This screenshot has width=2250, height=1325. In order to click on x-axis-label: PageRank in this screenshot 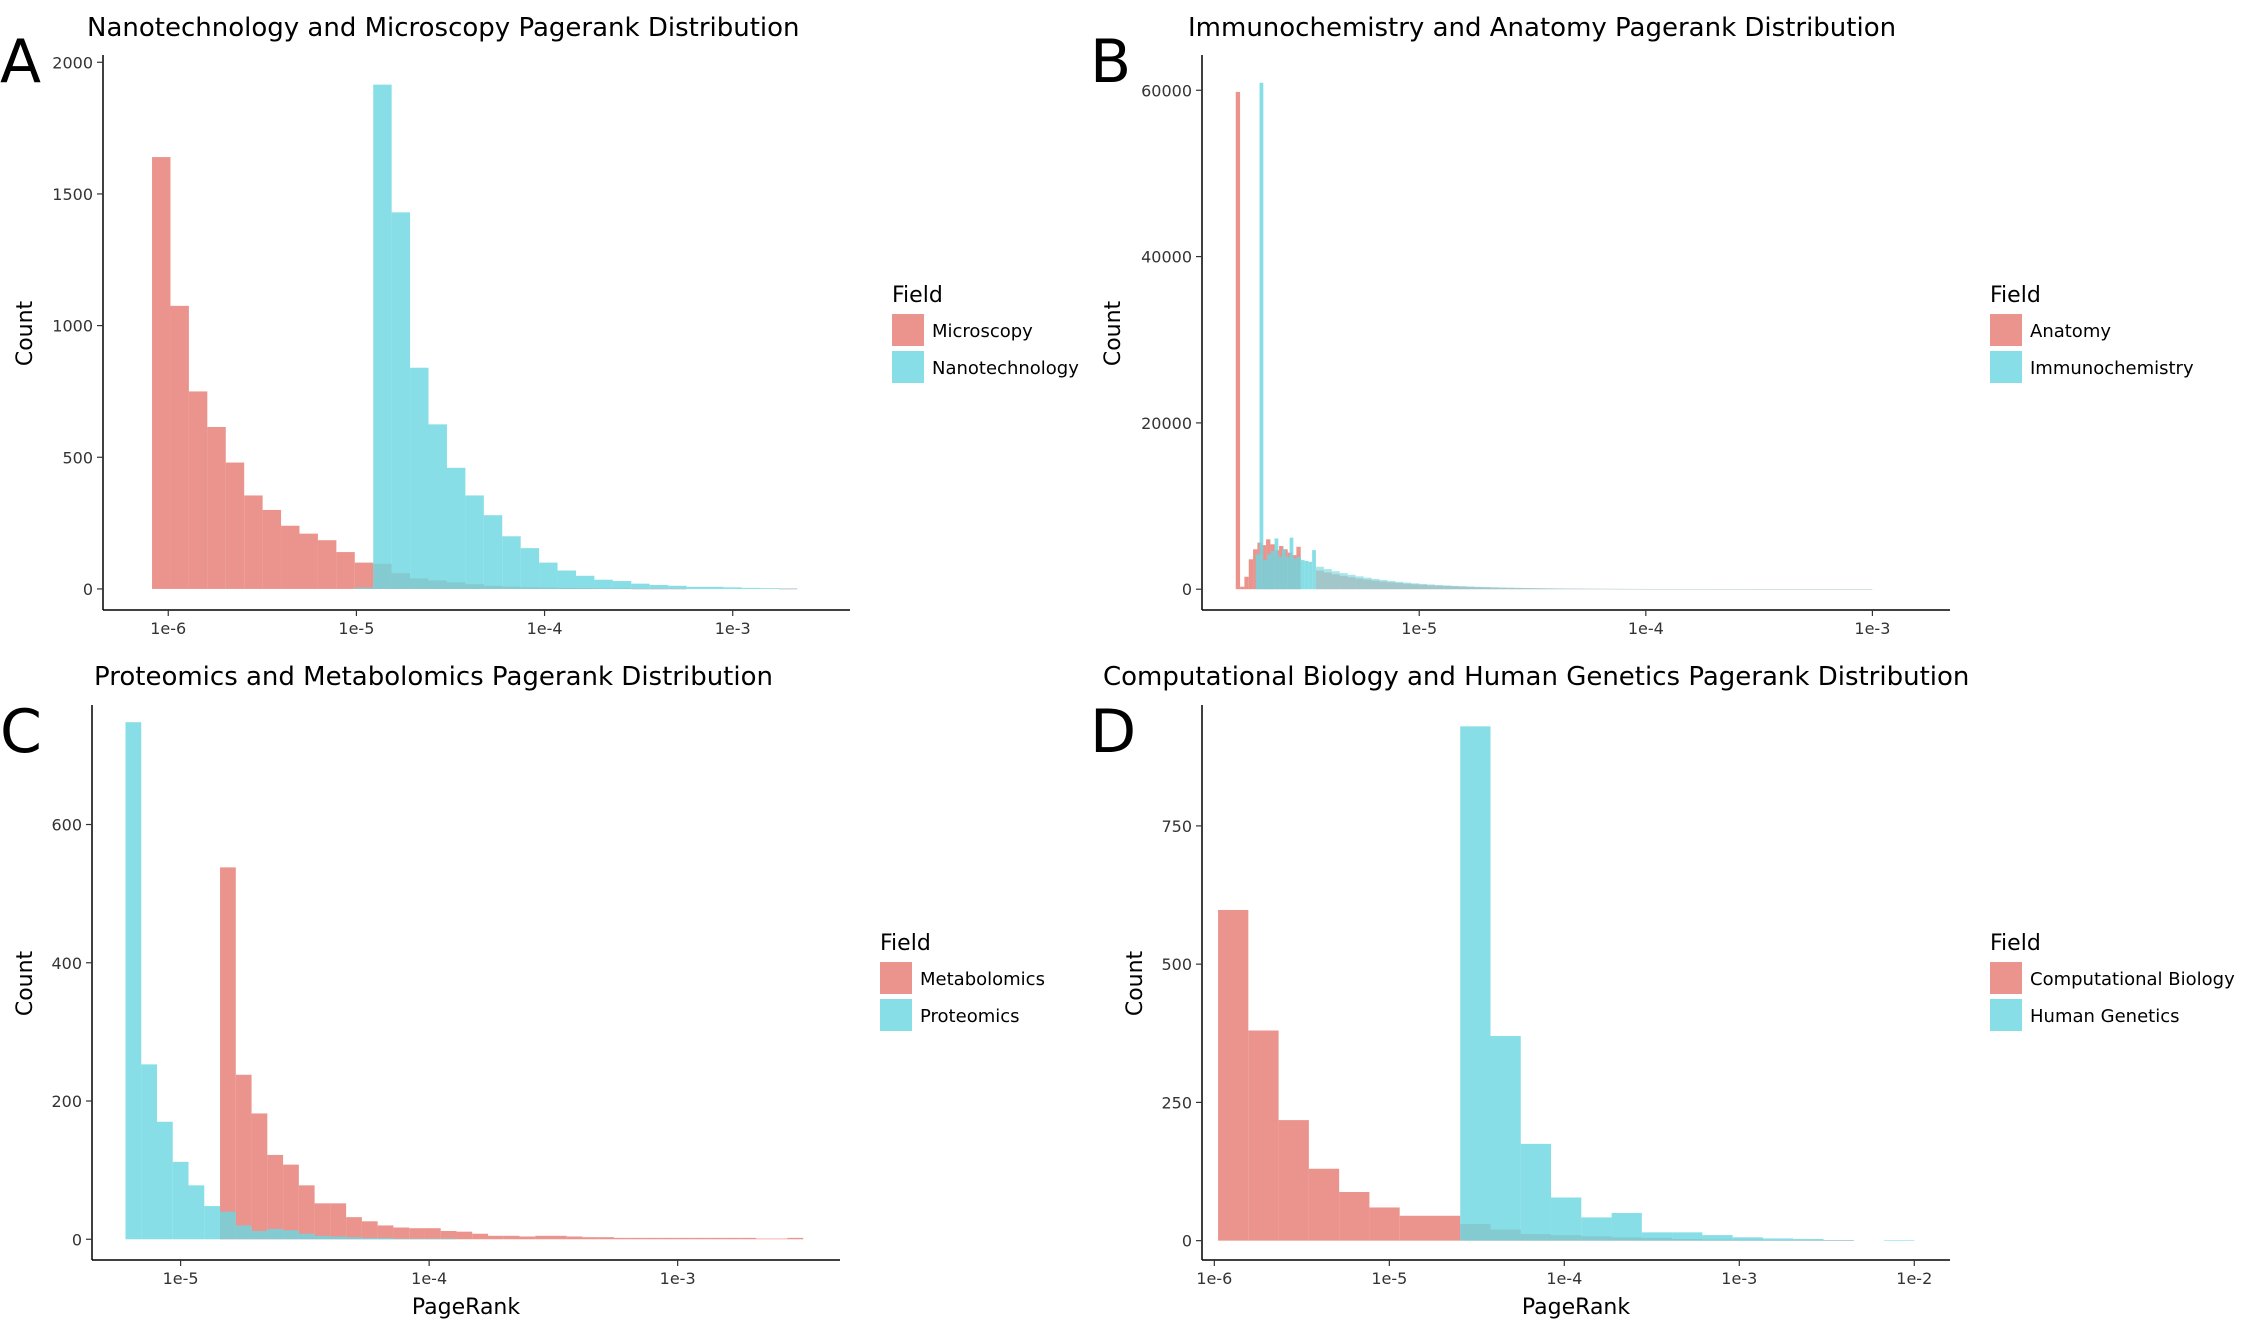, I will do `click(1576, 1307)`.